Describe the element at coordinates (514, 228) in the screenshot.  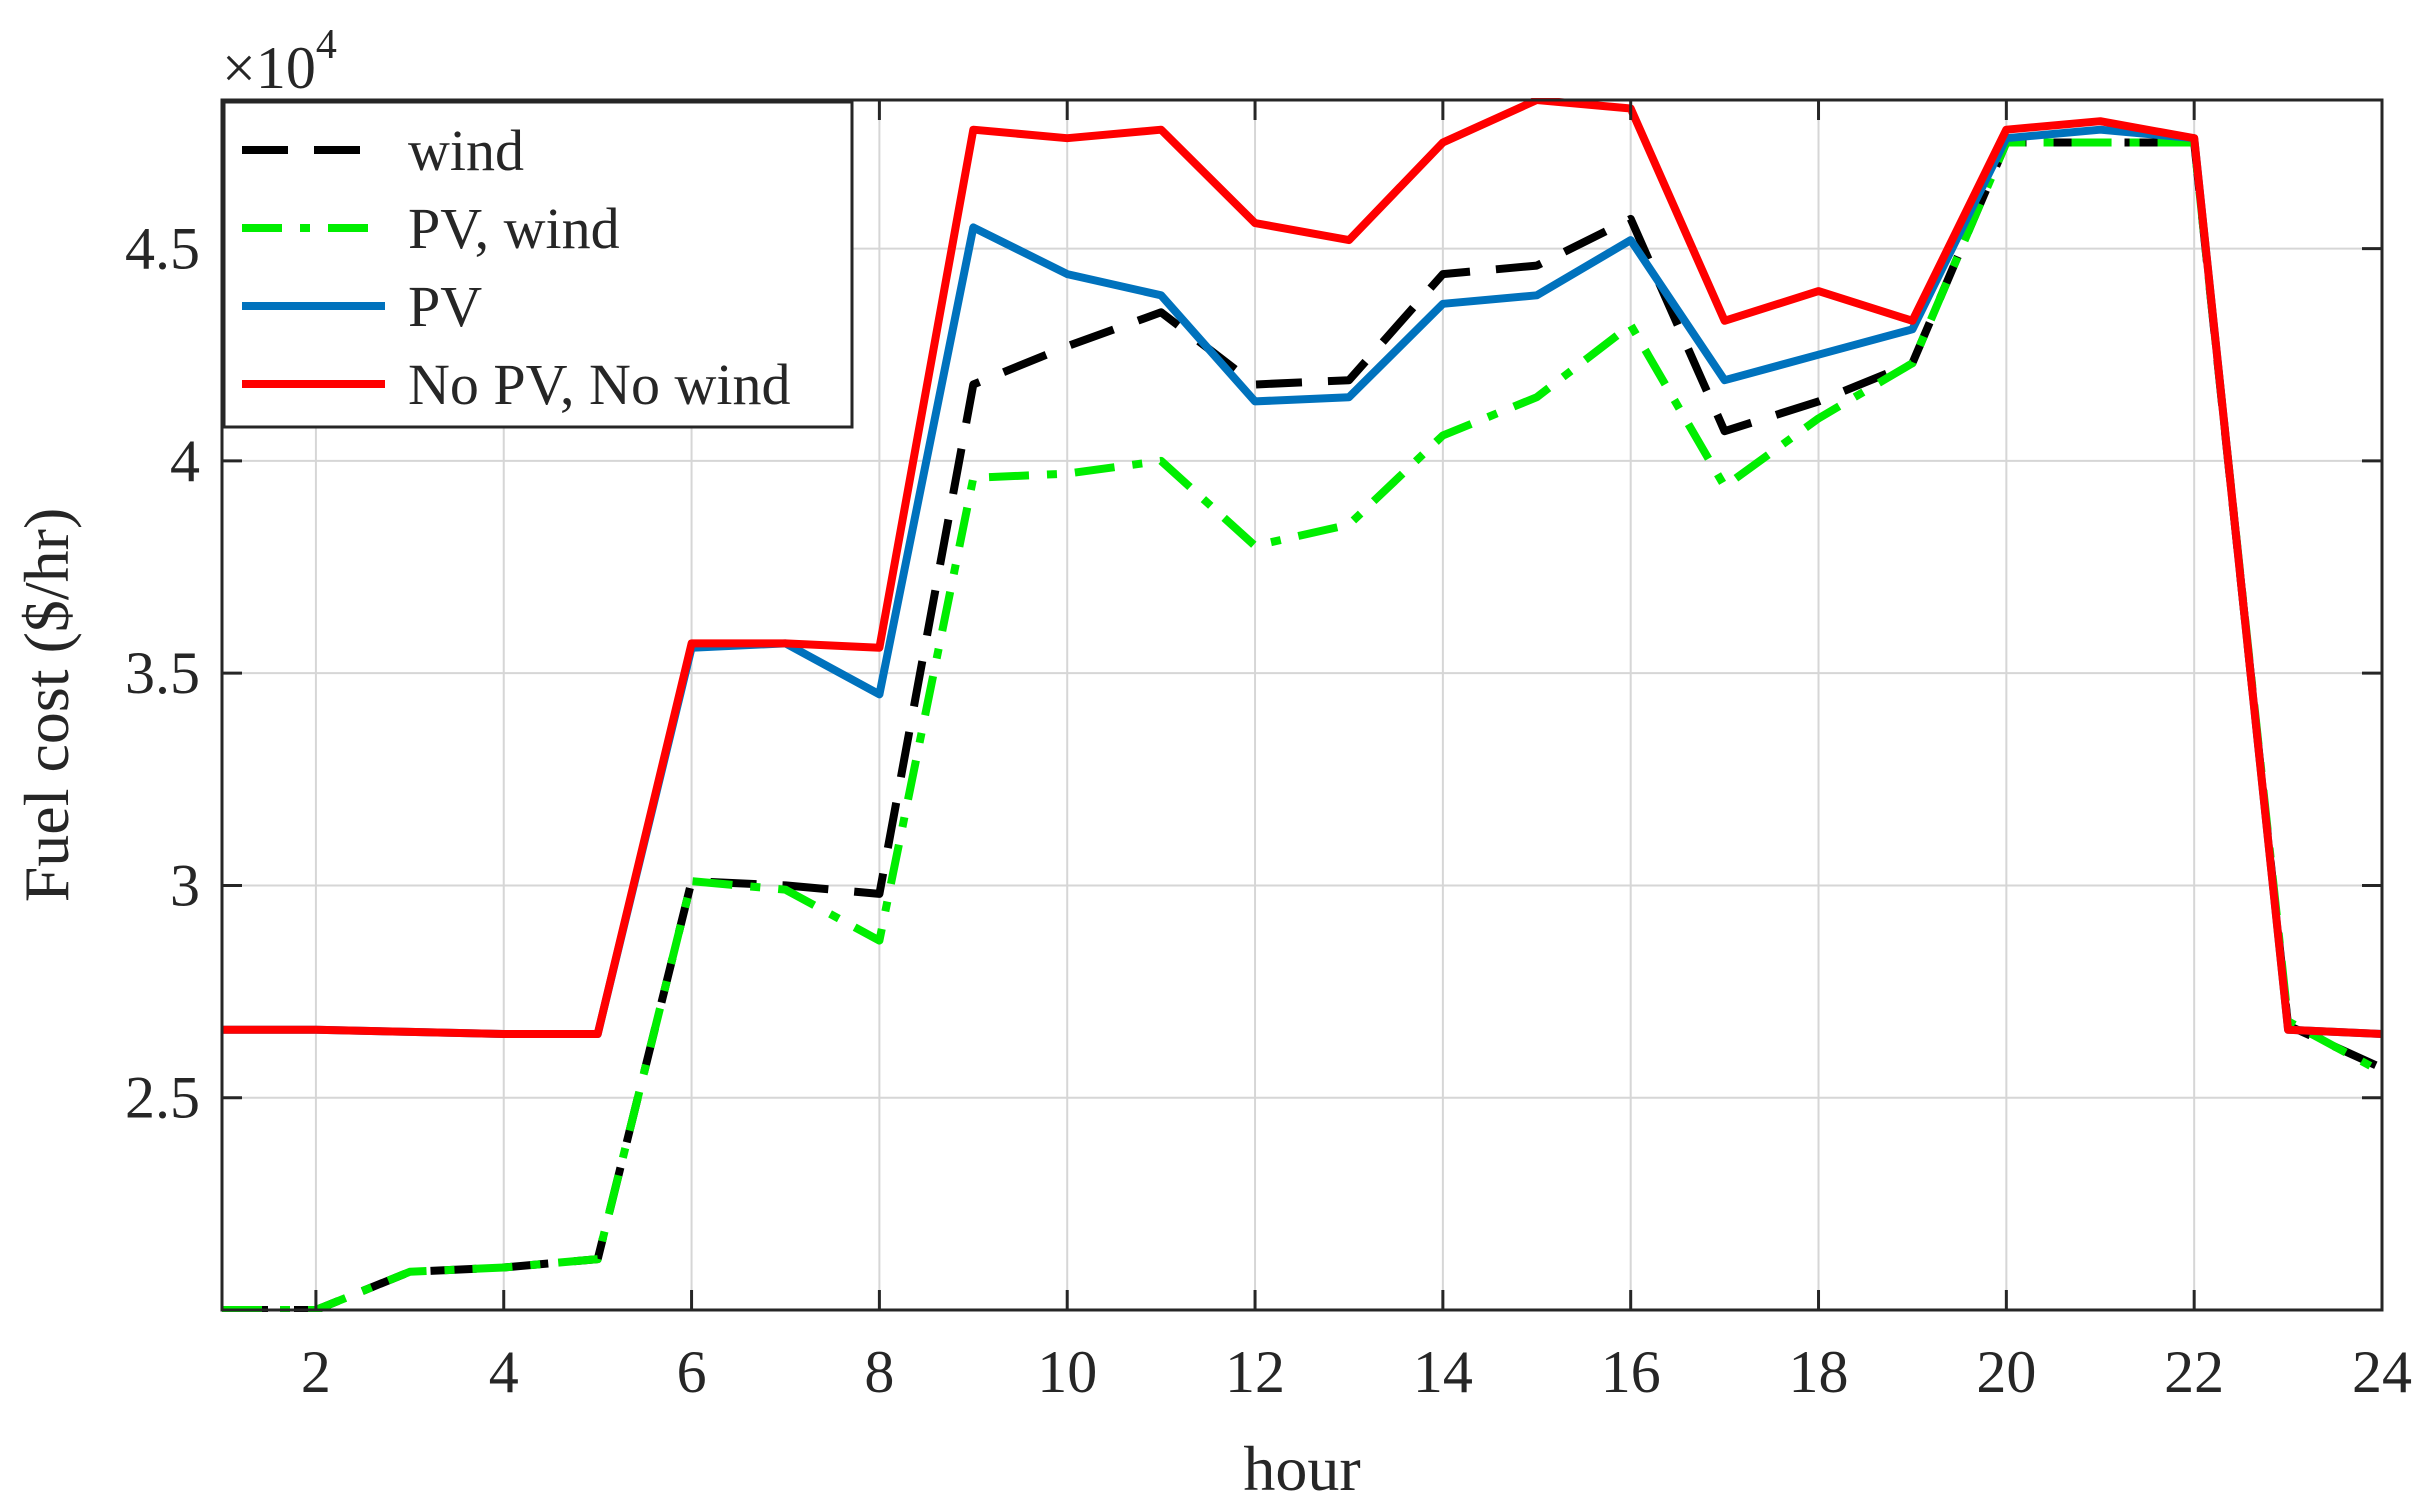
I see `legend-label-1: PV, wind` at that location.